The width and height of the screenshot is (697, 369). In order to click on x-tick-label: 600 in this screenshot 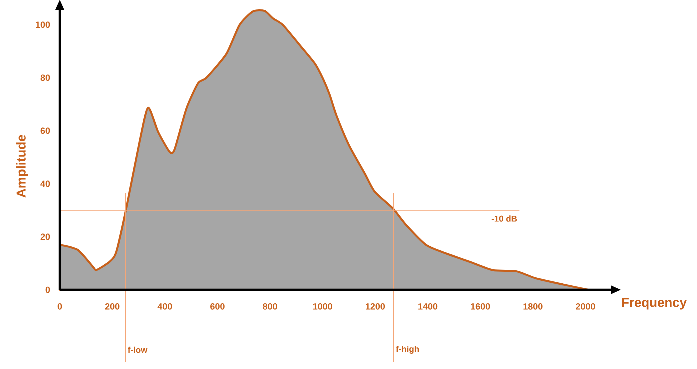, I will do `click(217, 307)`.